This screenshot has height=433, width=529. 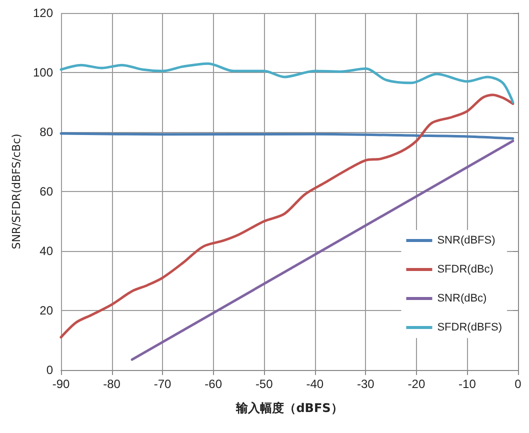 I want to click on y-tick-label: 60, so click(x=47, y=191).